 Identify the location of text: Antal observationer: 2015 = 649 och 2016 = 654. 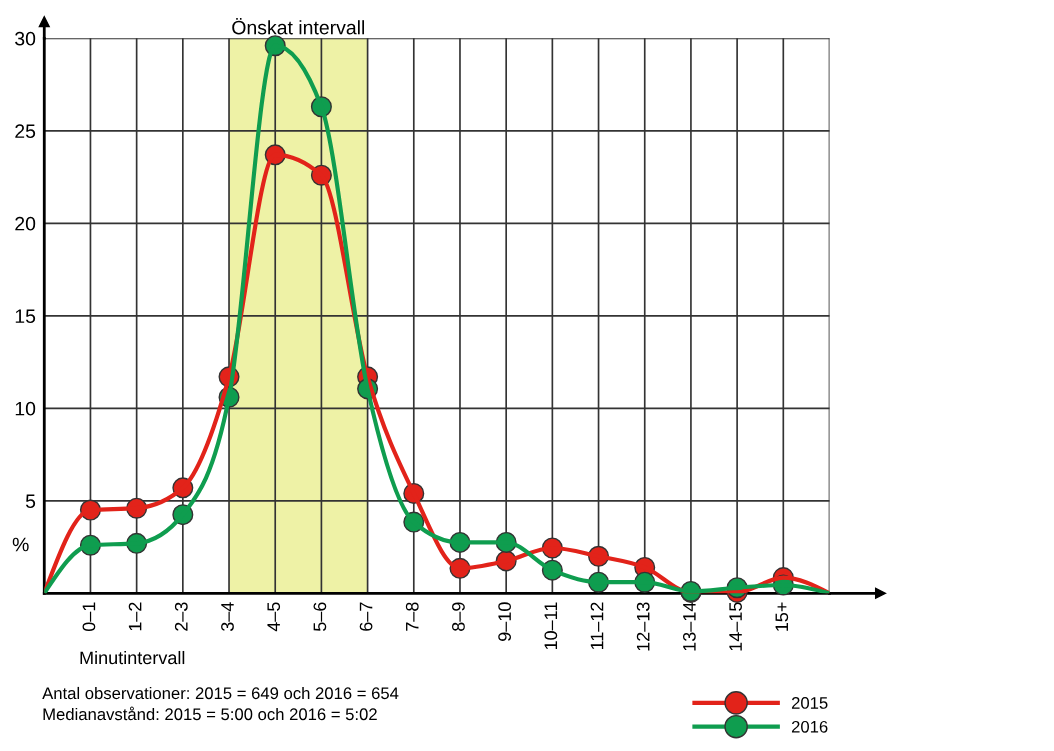
(220, 693).